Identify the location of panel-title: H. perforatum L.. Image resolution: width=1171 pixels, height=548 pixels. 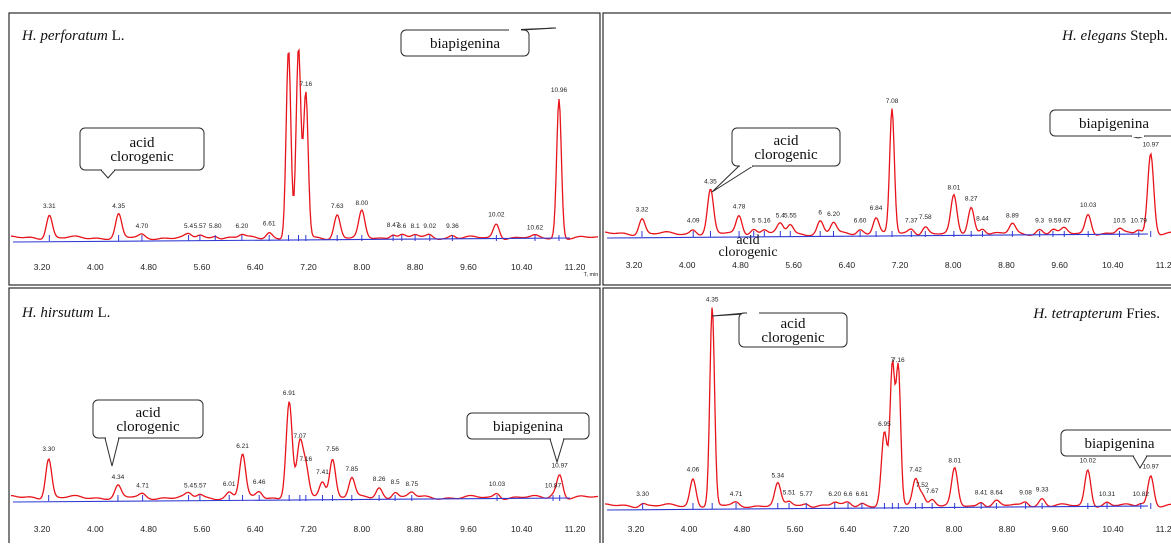
(73, 36).